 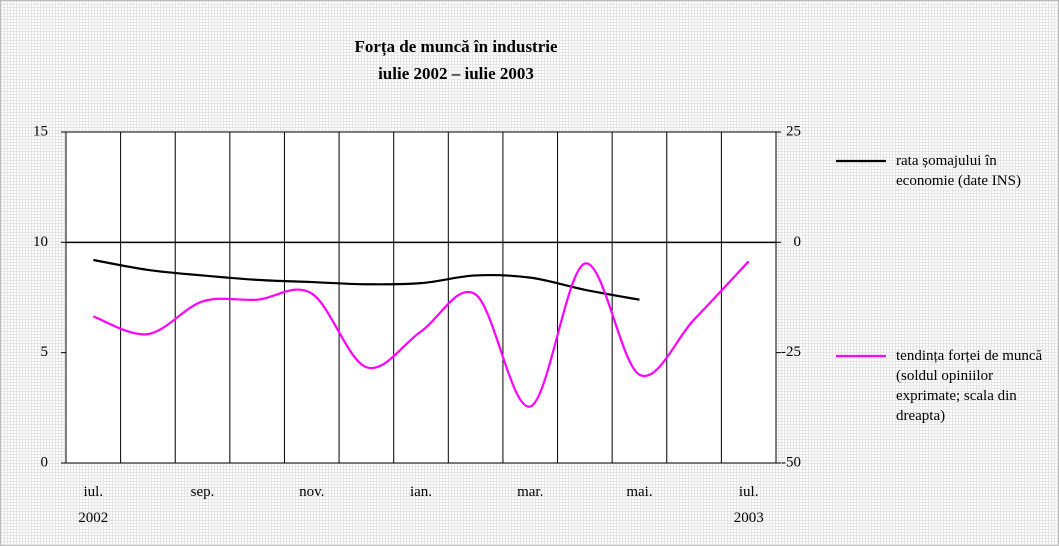 I want to click on y2-tick-label: -50, so click(x=791, y=462).